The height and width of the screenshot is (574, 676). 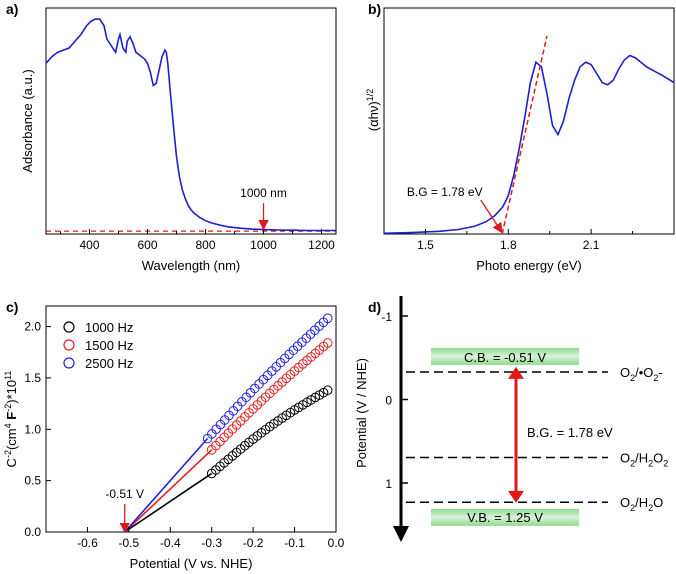 I want to click on panel-c-x-tick-label: -0.2, so click(x=253, y=543).